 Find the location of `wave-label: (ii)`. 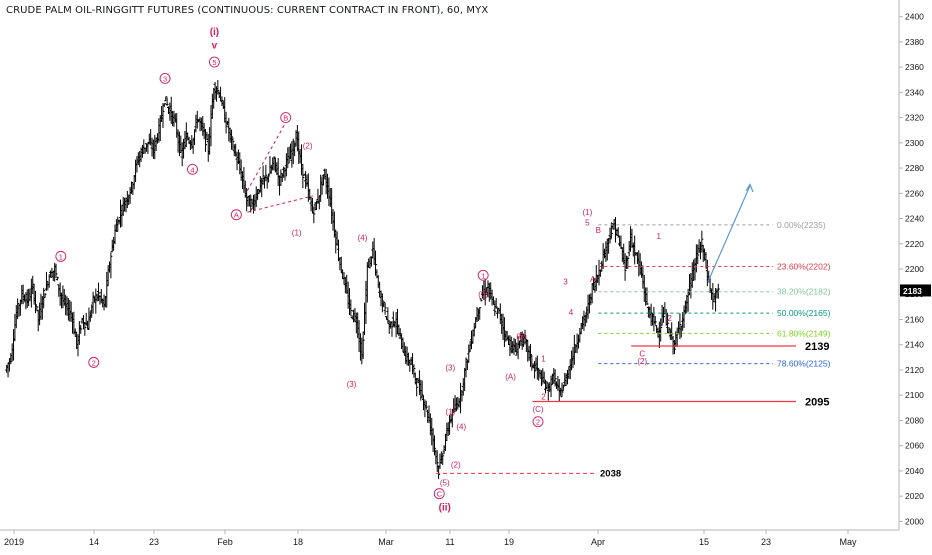

wave-label: (ii) is located at coordinates (445, 508).